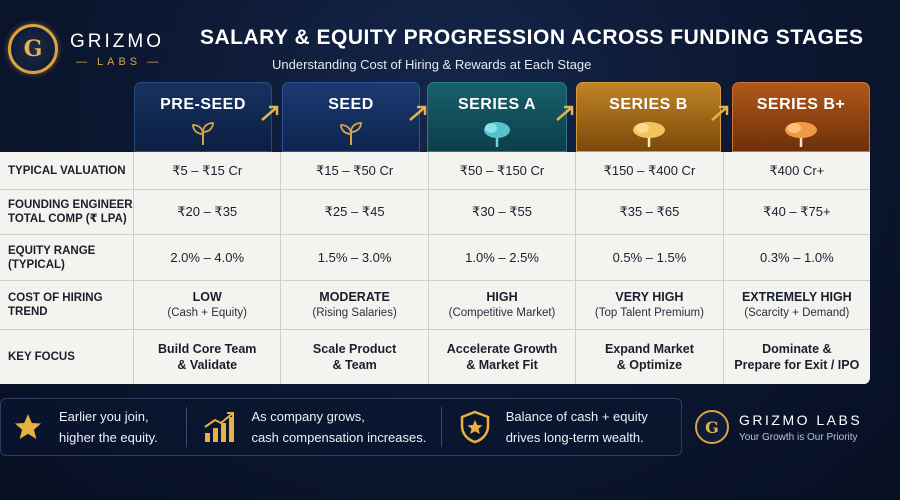 This screenshot has width=900, height=500. Describe the element at coordinates (308, 416) in the screenshot. I see `tip-line: As company grows,` at that location.